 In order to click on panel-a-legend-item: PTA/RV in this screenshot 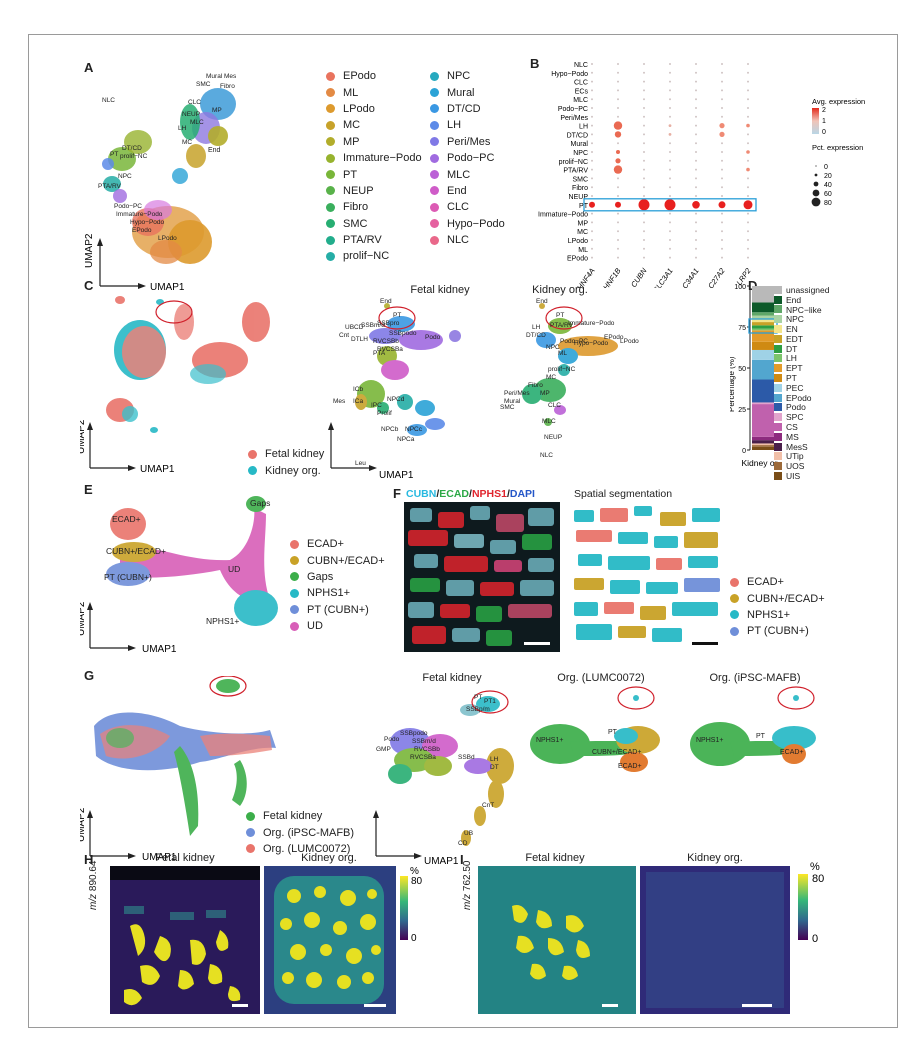, I will do `click(374, 240)`.